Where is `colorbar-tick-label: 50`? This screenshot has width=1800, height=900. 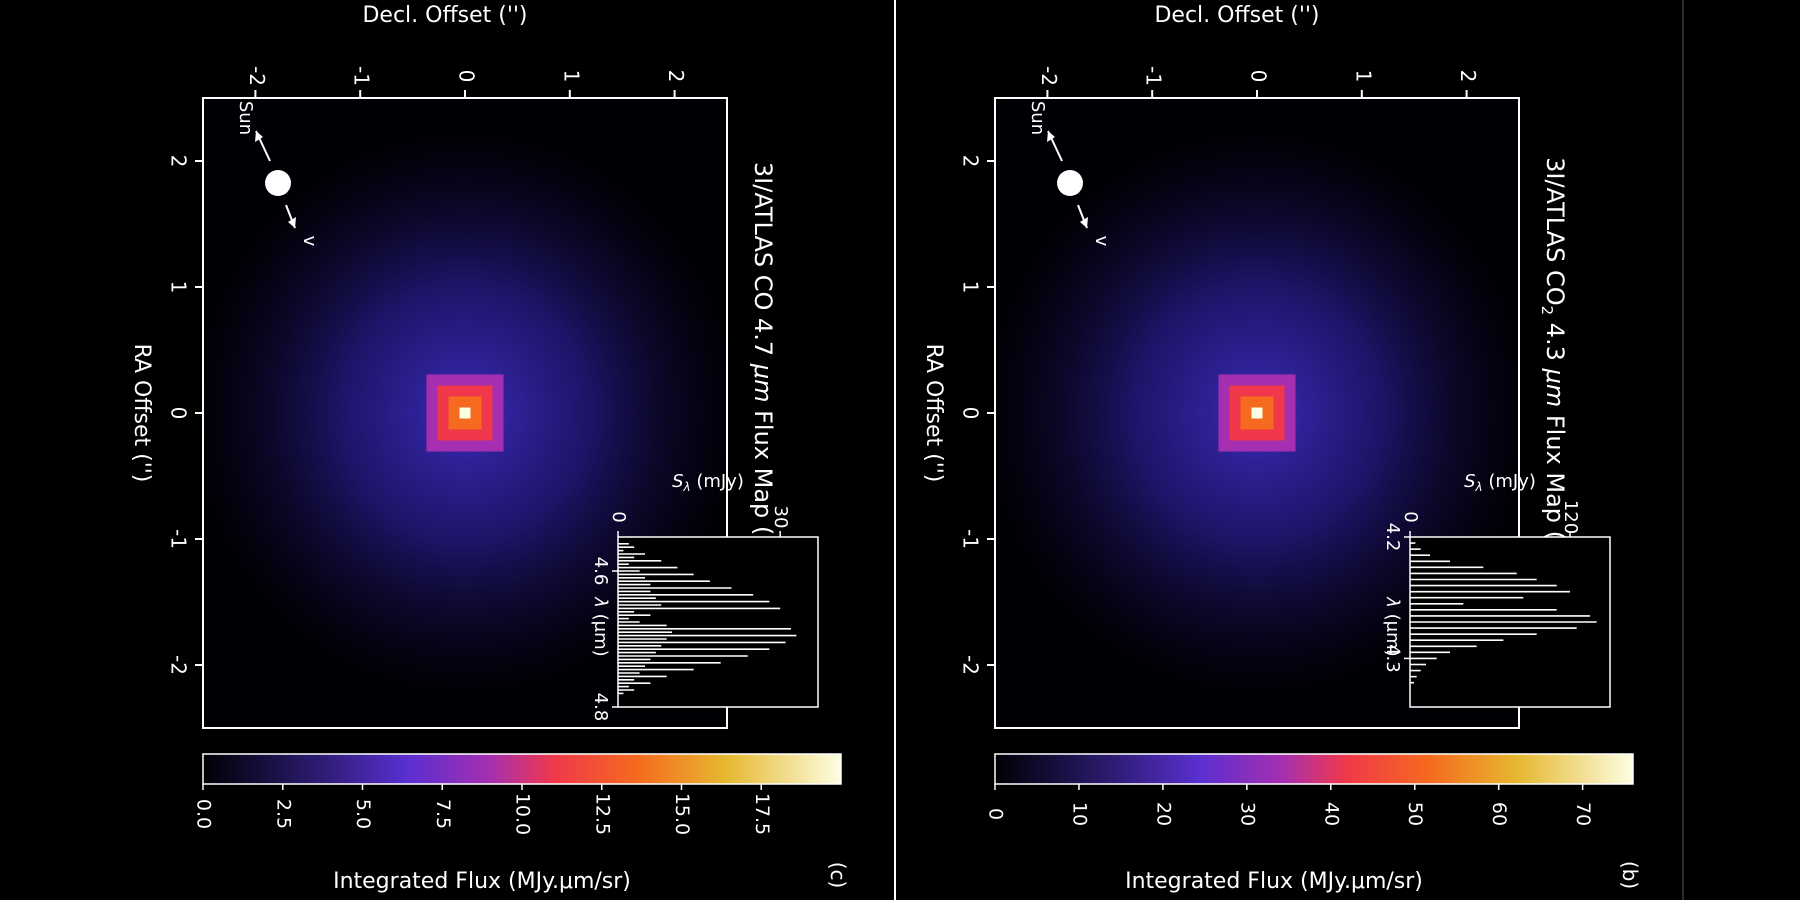 colorbar-tick-label: 50 is located at coordinates (1415, 814).